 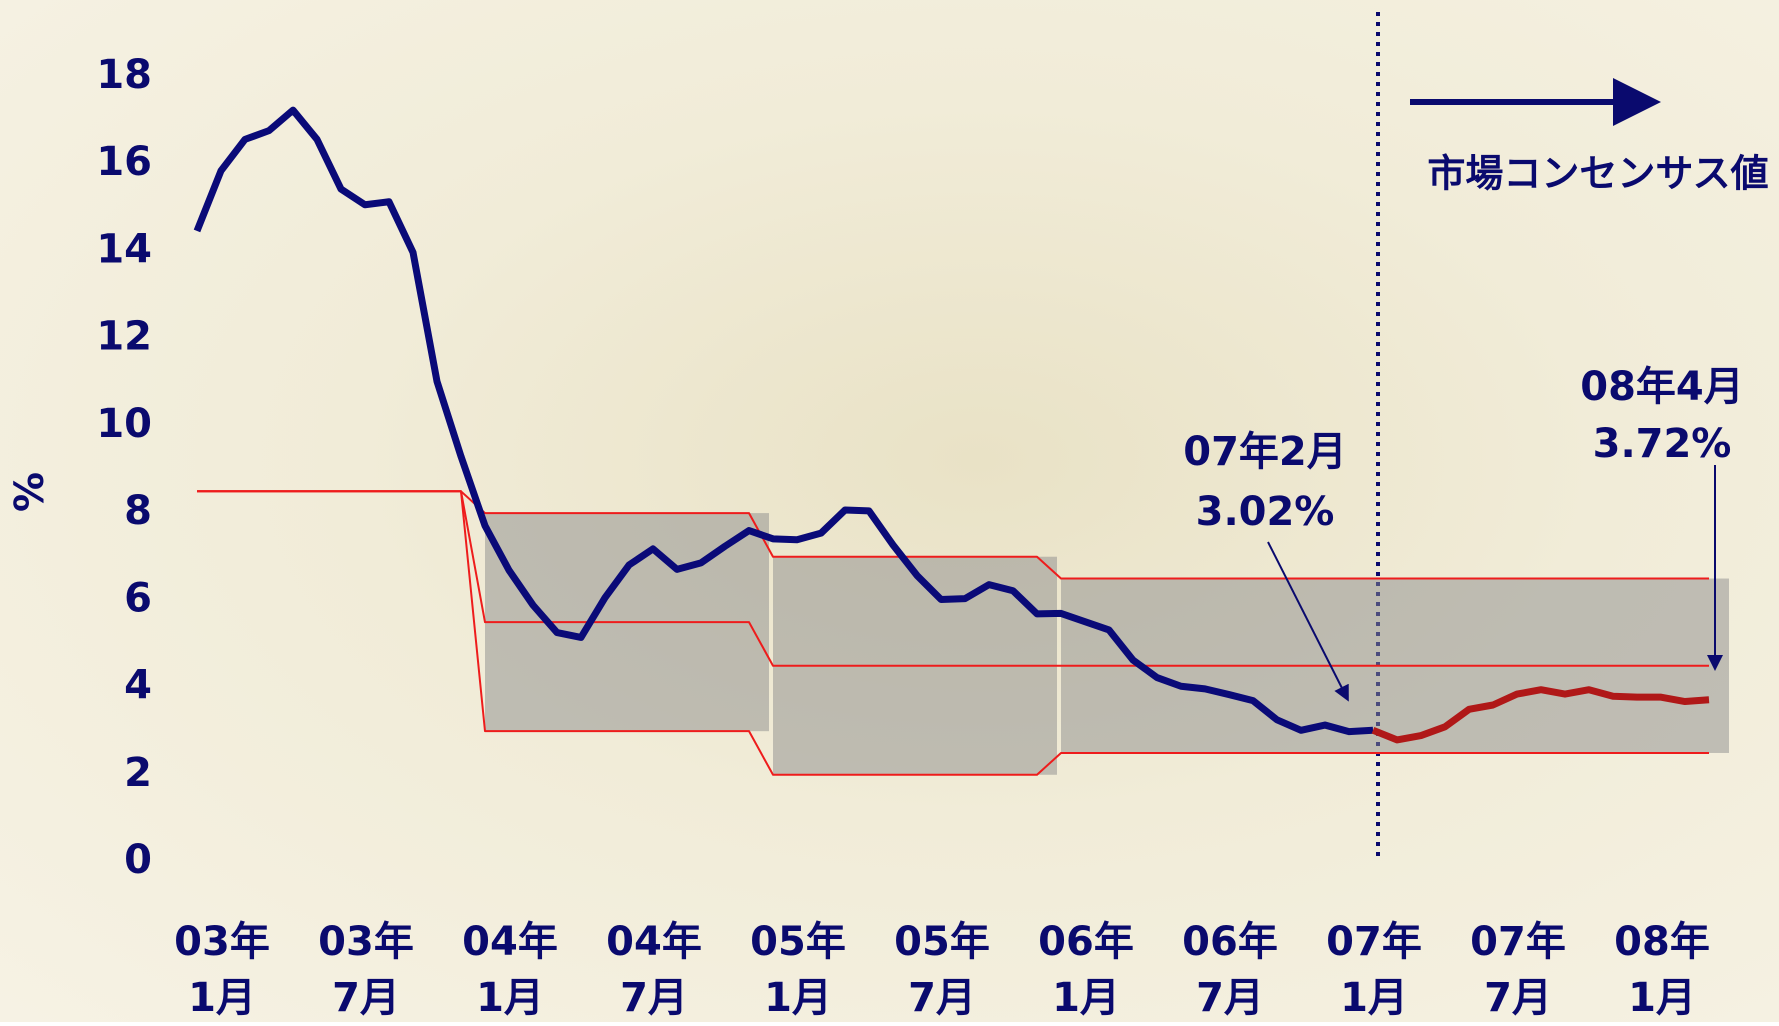 What do you see at coordinates (138, 860) in the screenshot?
I see `y-tick-label: 0` at bounding box center [138, 860].